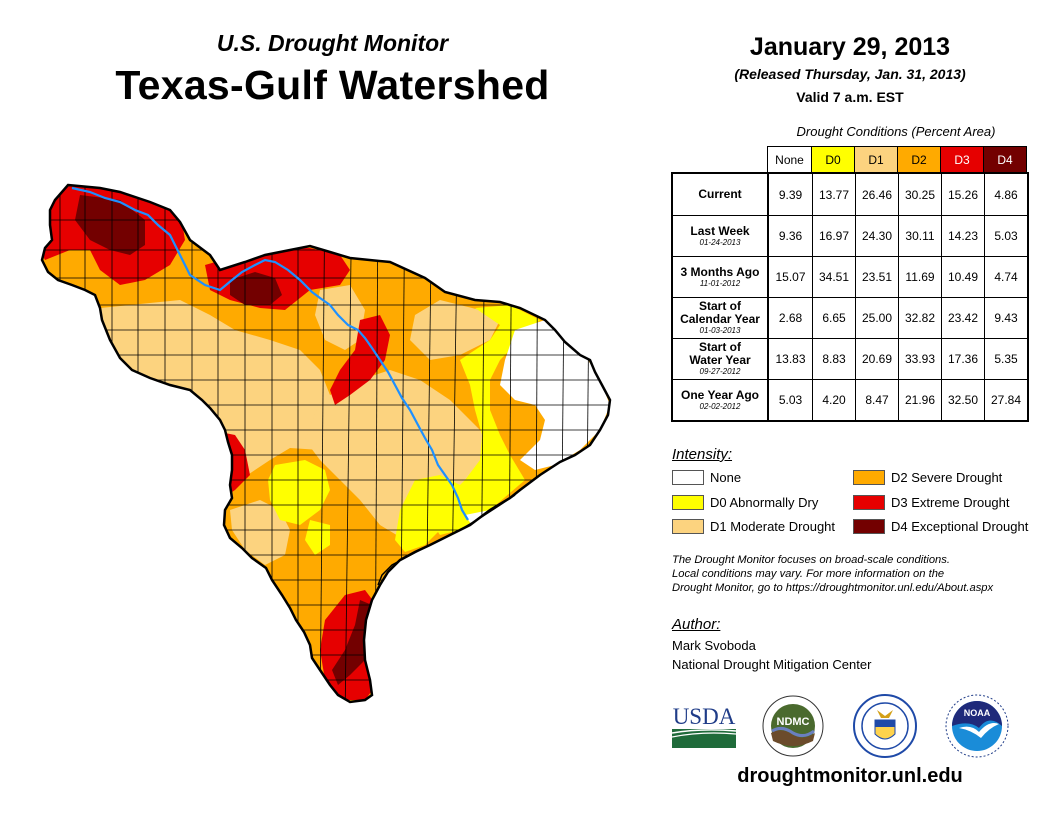 Image resolution: width=1056 pixels, height=816 pixels. I want to click on column-header-d0: D0, so click(832, 160).